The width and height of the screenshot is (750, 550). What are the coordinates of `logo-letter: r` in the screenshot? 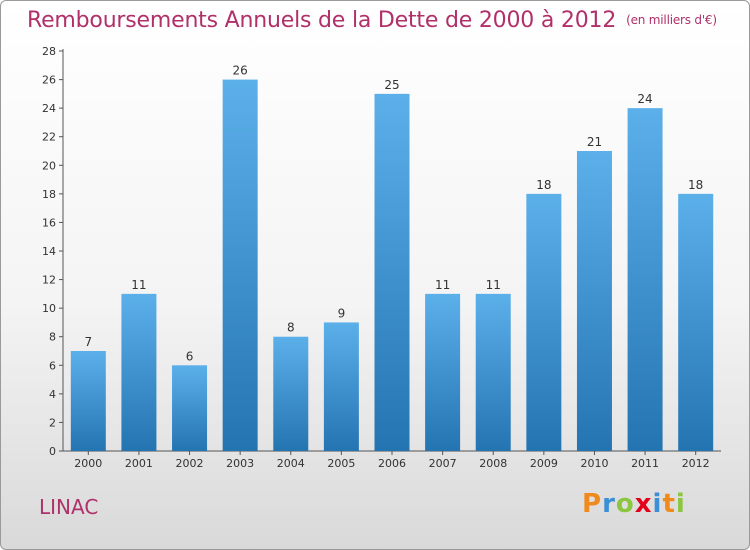 It's located at (609, 504).